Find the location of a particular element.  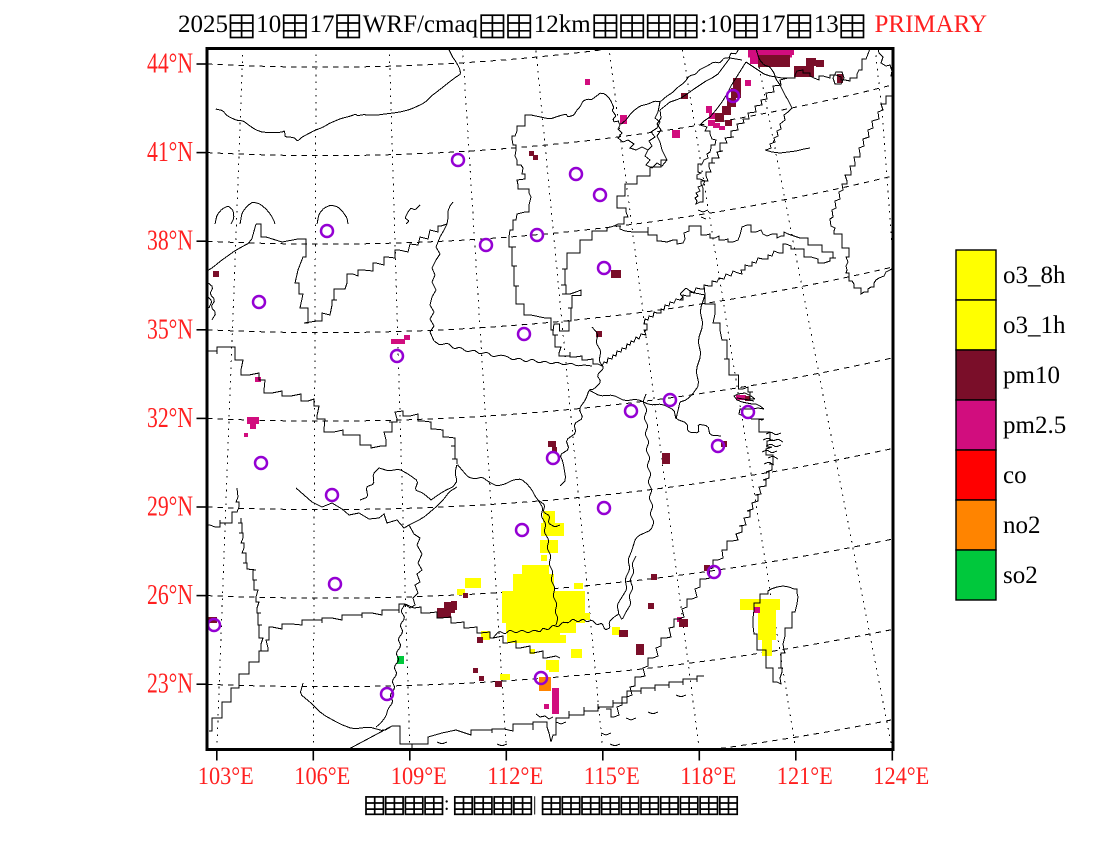

svg-text: o3_8h is located at coordinates (1034, 275).